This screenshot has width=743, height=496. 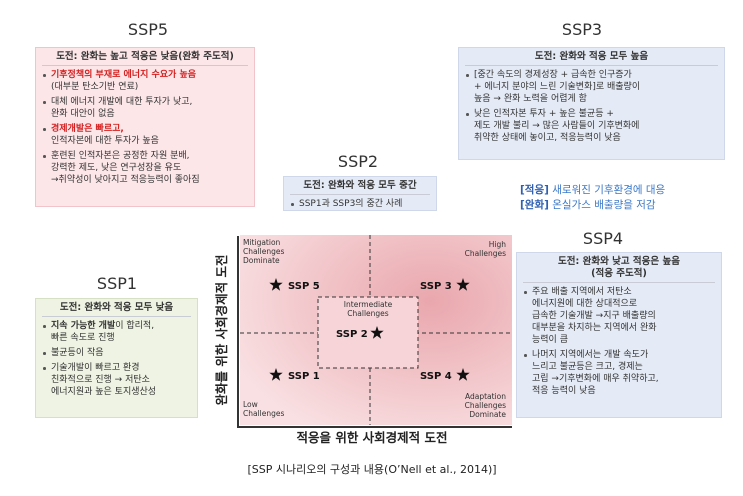 I want to click on bullet-line: 빠른 속도로 진행, so click(x=121, y=338).